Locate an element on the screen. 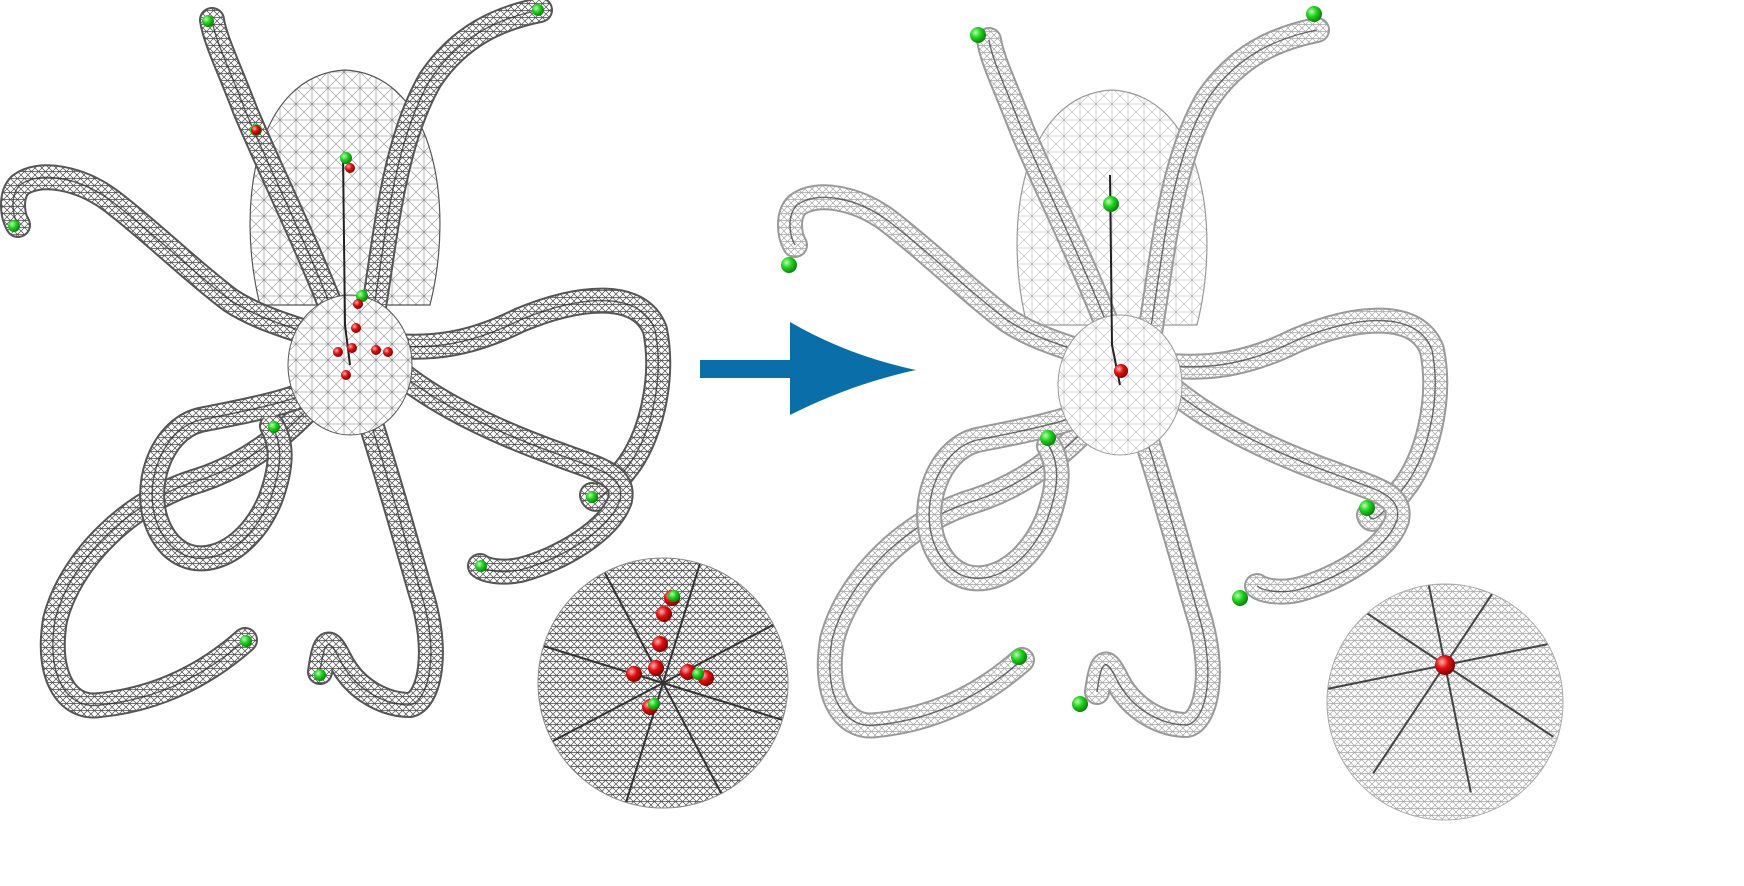 The image size is (1744, 886). zoomed-center-before is located at coordinates (663, 683).